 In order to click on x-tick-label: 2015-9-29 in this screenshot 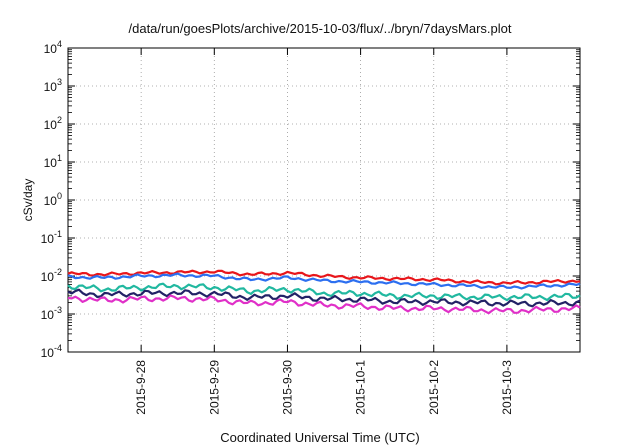, I will do `click(214, 387)`.